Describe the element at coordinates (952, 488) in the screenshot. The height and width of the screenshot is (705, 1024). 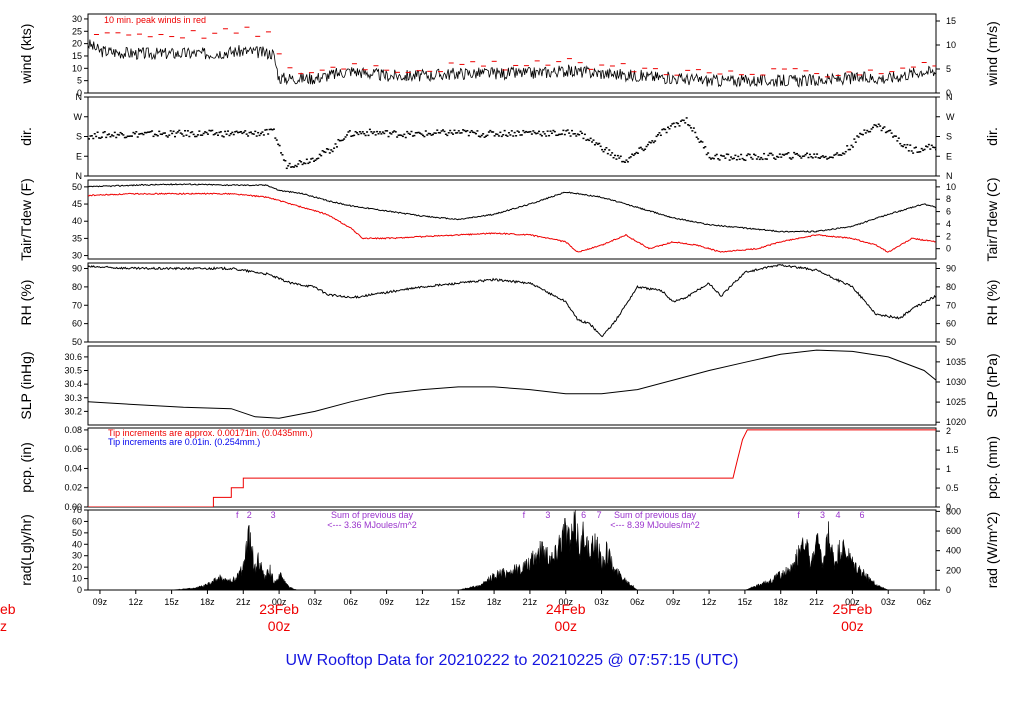
I see `pcp-ytick-label-right: 0.5` at that location.